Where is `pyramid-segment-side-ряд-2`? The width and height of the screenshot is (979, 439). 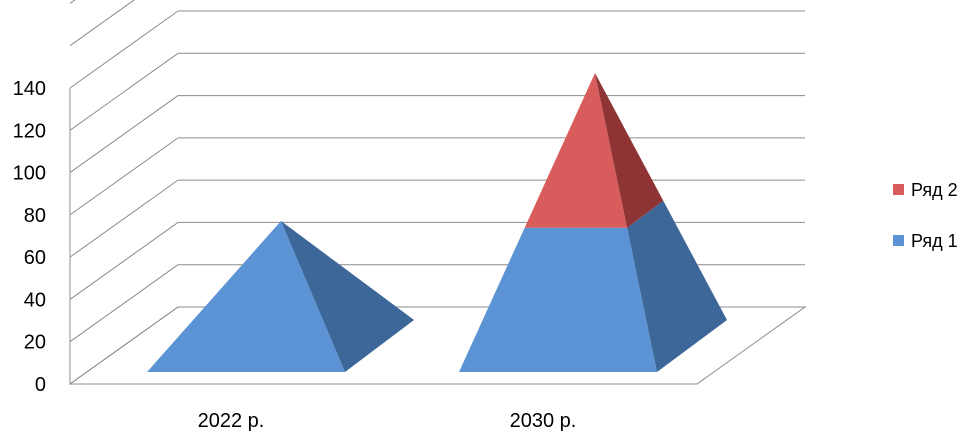
pyramid-segment-side-ряд-2 is located at coordinates (629, 150).